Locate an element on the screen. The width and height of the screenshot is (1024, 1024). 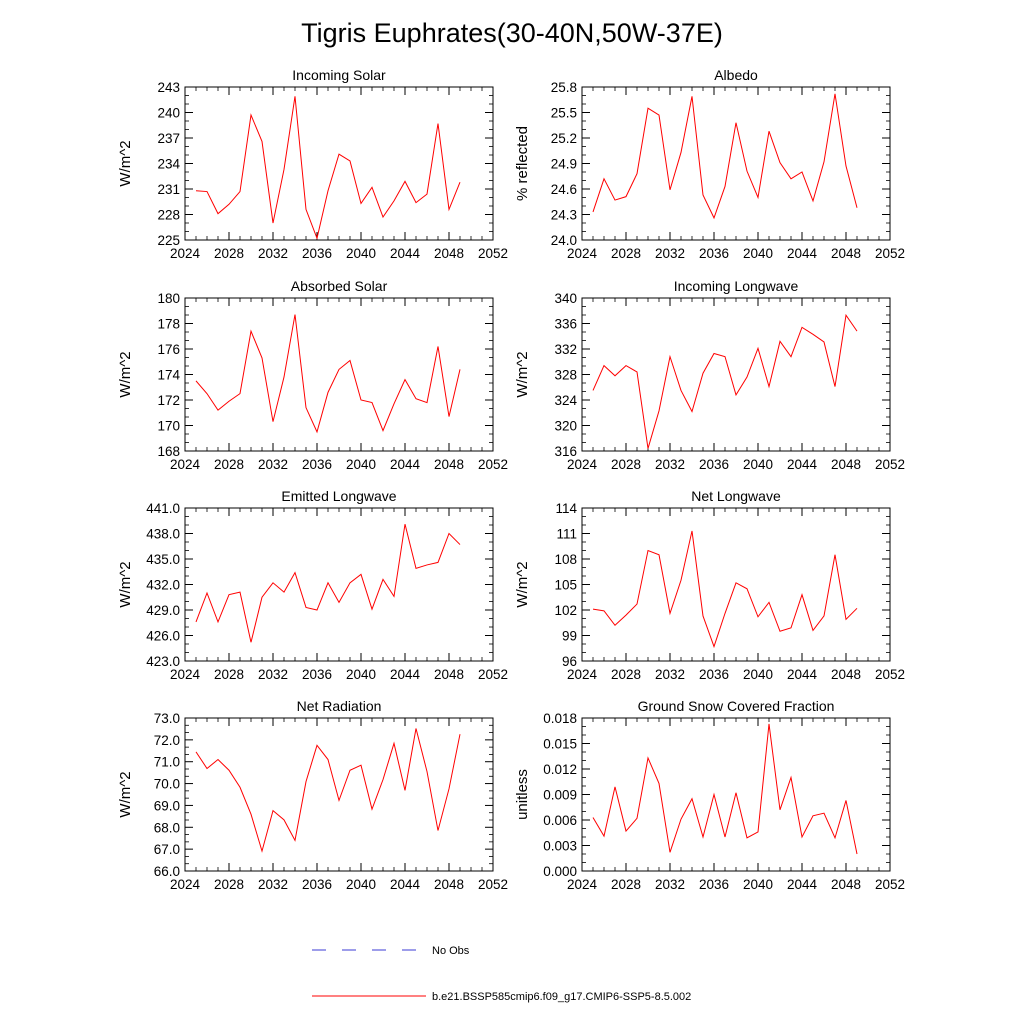
y-tick-label: 435.0 is located at coordinates (163, 559).